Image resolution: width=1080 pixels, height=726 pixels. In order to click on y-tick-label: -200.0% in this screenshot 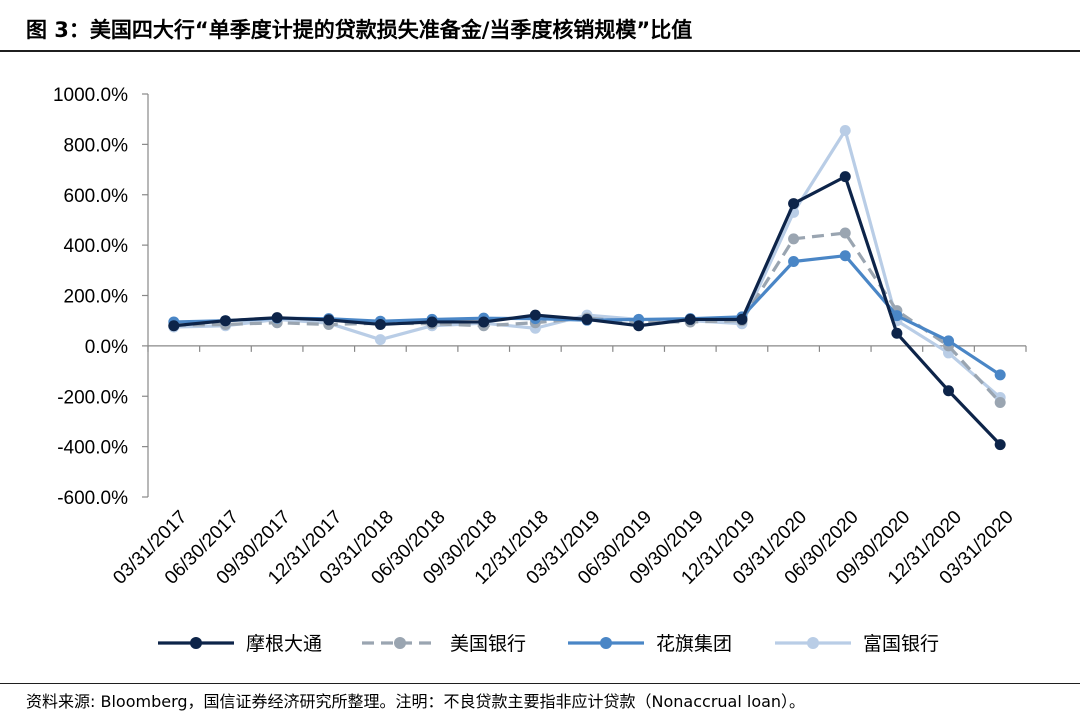, I will do `click(92, 397)`.